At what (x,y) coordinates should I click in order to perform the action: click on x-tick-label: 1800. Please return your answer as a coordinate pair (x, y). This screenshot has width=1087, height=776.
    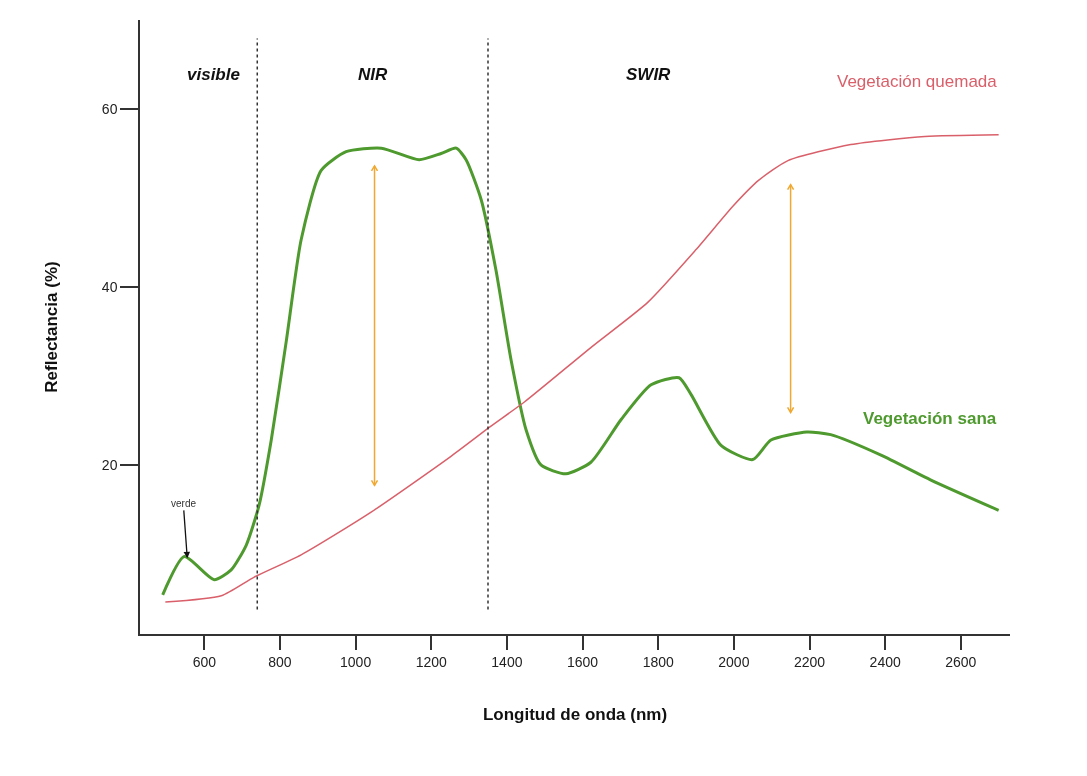
    Looking at the image, I should click on (658, 661).